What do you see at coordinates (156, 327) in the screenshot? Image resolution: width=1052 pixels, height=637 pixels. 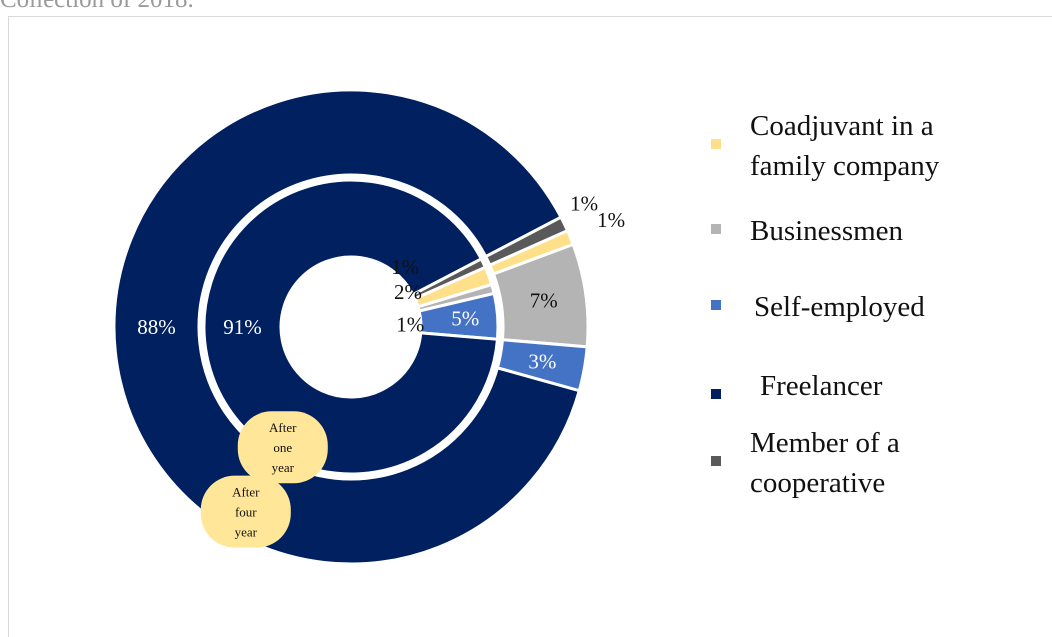 I see `data-label-after-four-year-freelancer: 88%` at bounding box center [156, 327].